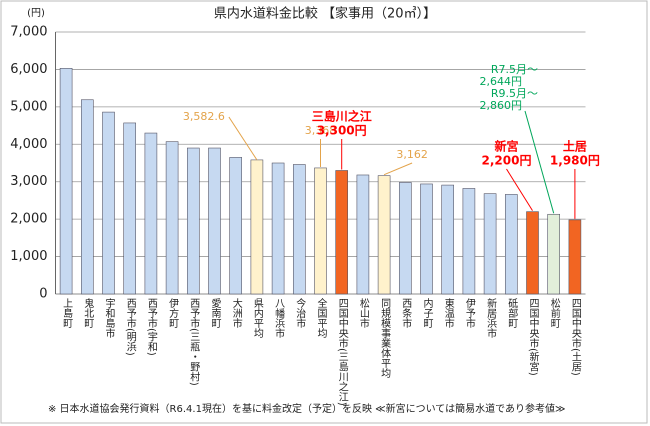 This screenshot has height=426, width=650. I want to click on y-tick-label: 6,000, so click(28, 69).